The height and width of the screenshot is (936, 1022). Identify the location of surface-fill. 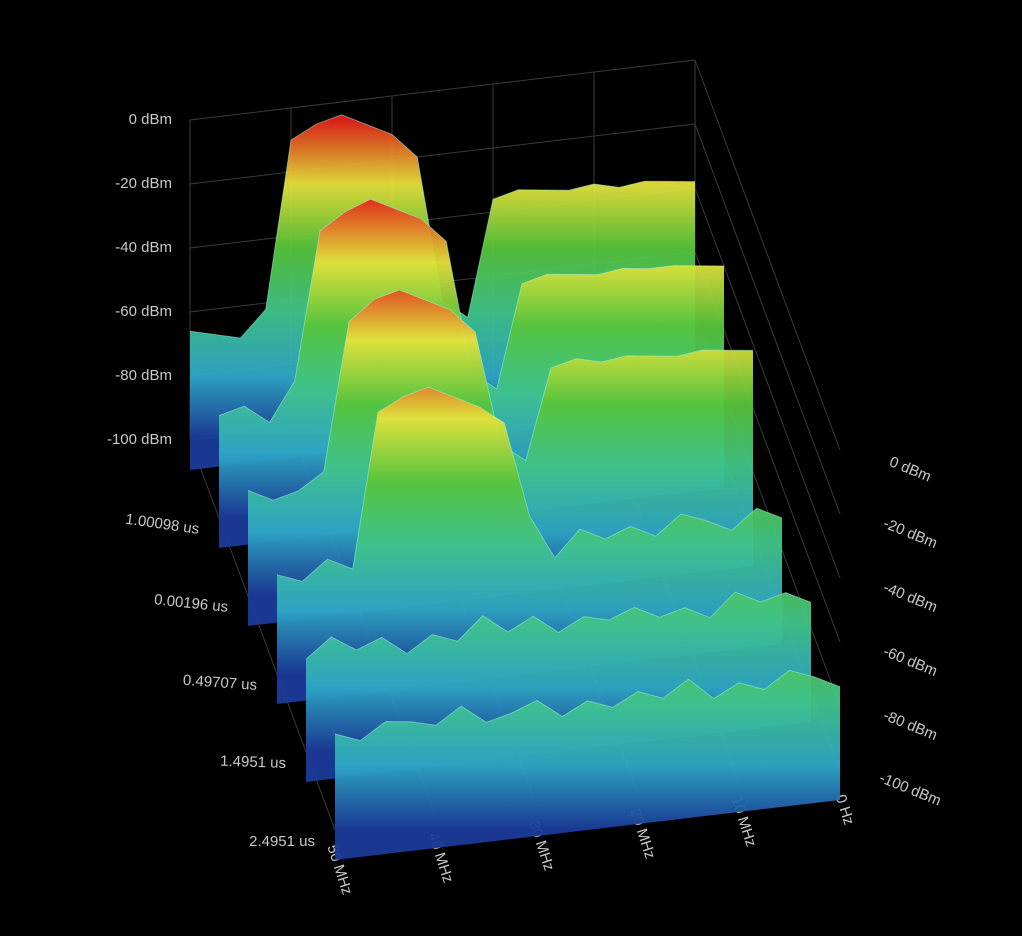
(587, 765).